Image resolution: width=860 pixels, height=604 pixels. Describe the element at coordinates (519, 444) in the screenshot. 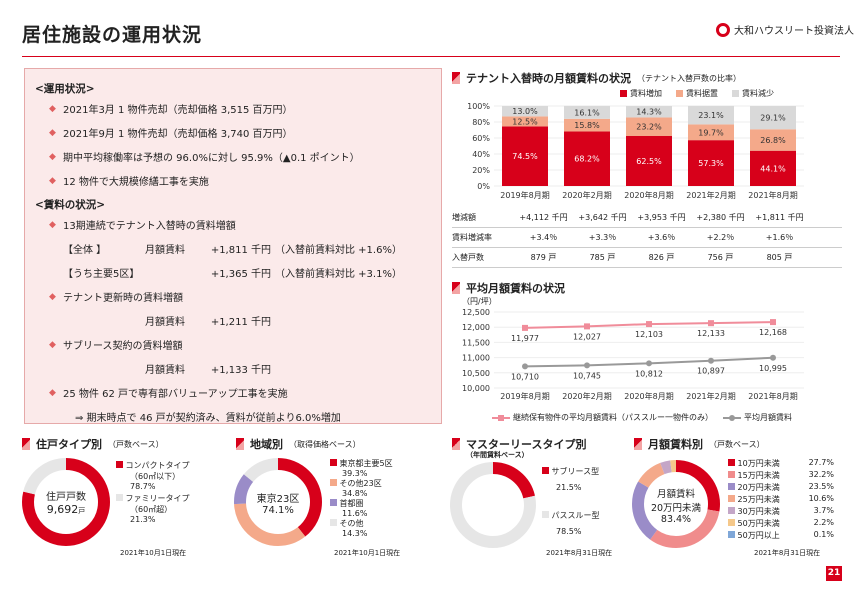

I see `master-title: マスターリースタイプ別` at that location.